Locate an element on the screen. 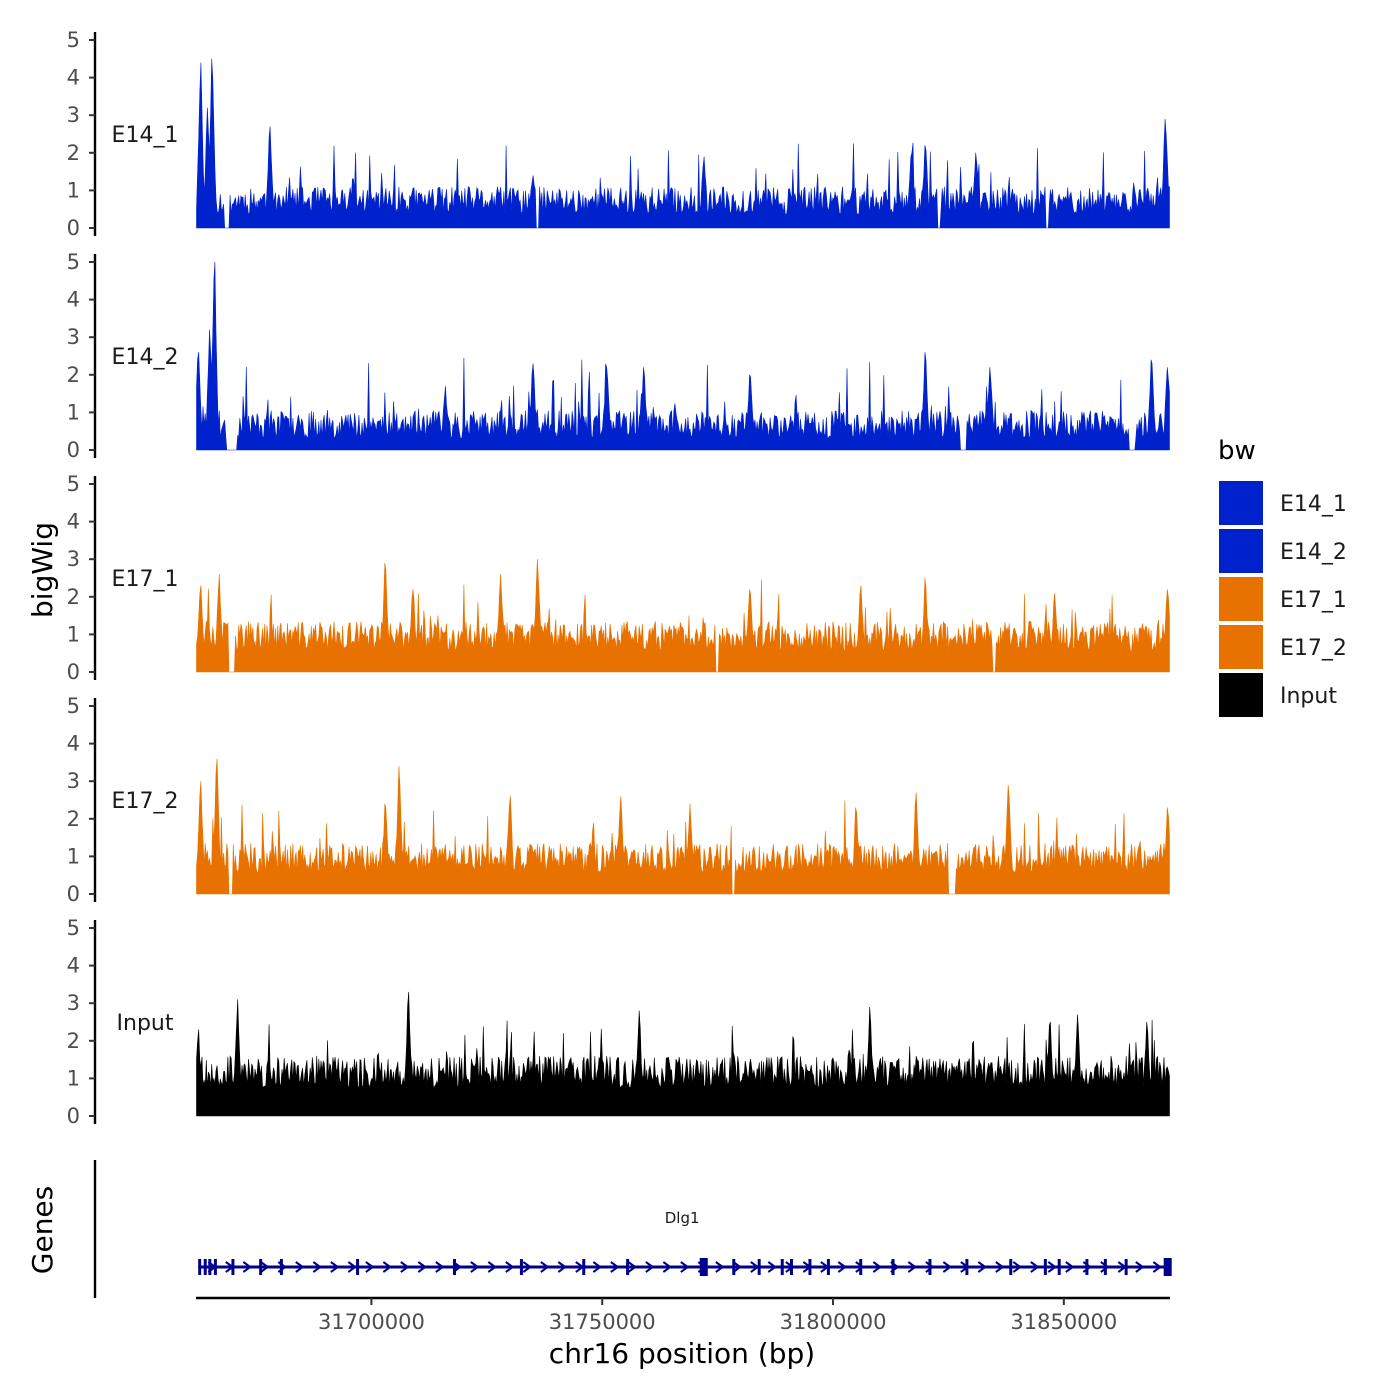  y-tick-label-E14_1-5: 5 is located at coordinates (73, 40).